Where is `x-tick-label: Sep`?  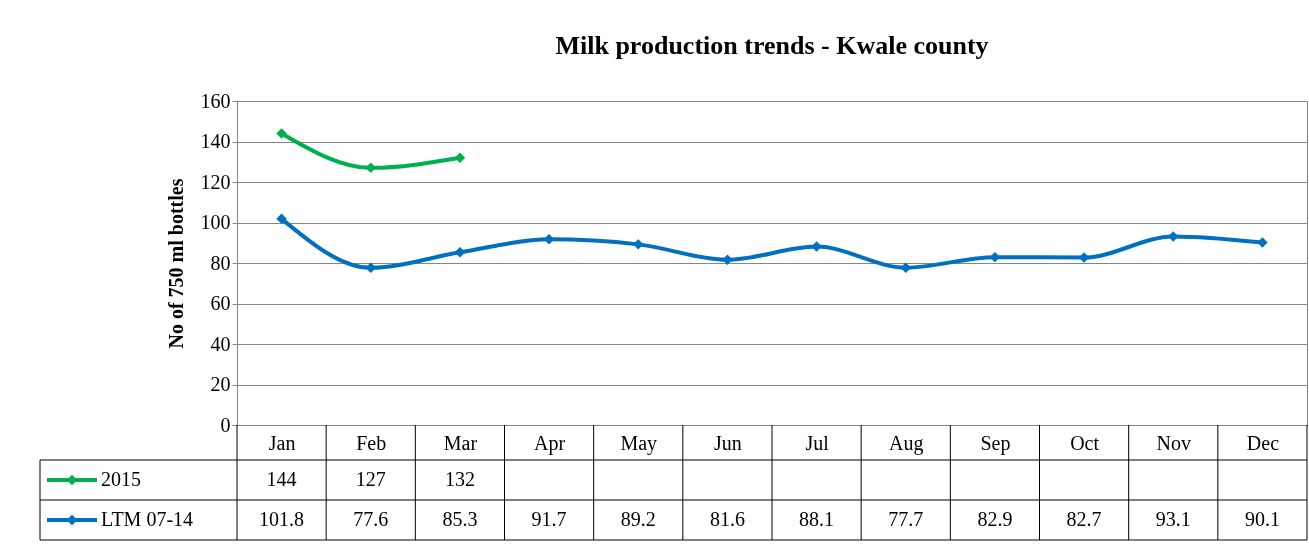
x-tick-label: Sep is located at coordinates (995, 443).